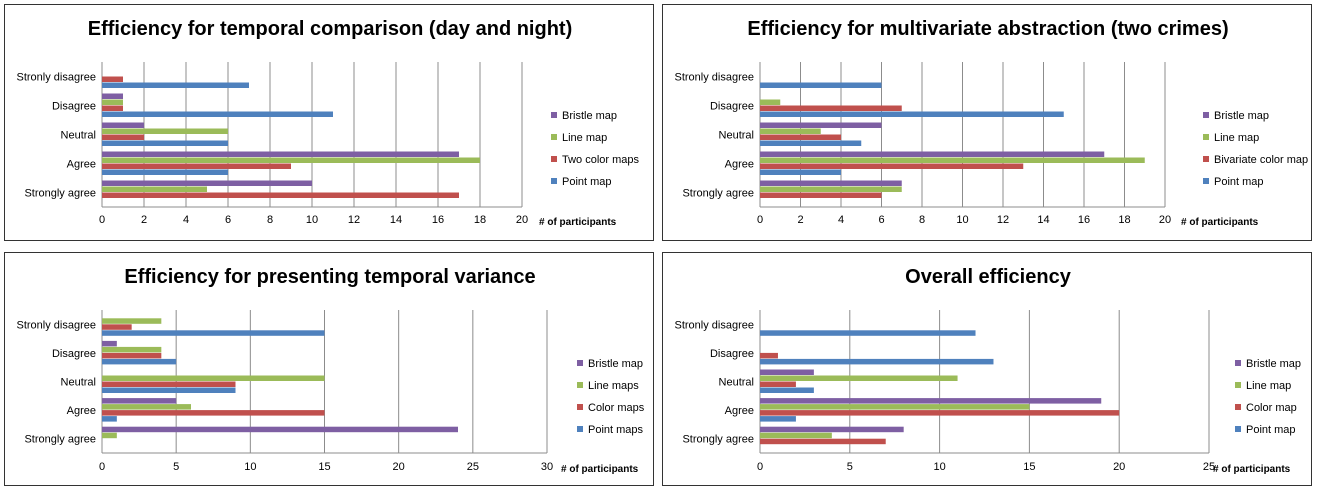 The width and height of the screenshot is (1317, 490). What do you see at coordinates (1206, 159) in the screenshot?
I see `legend-swatch-bivariate-color-map` at bounding box center [1206, 159].